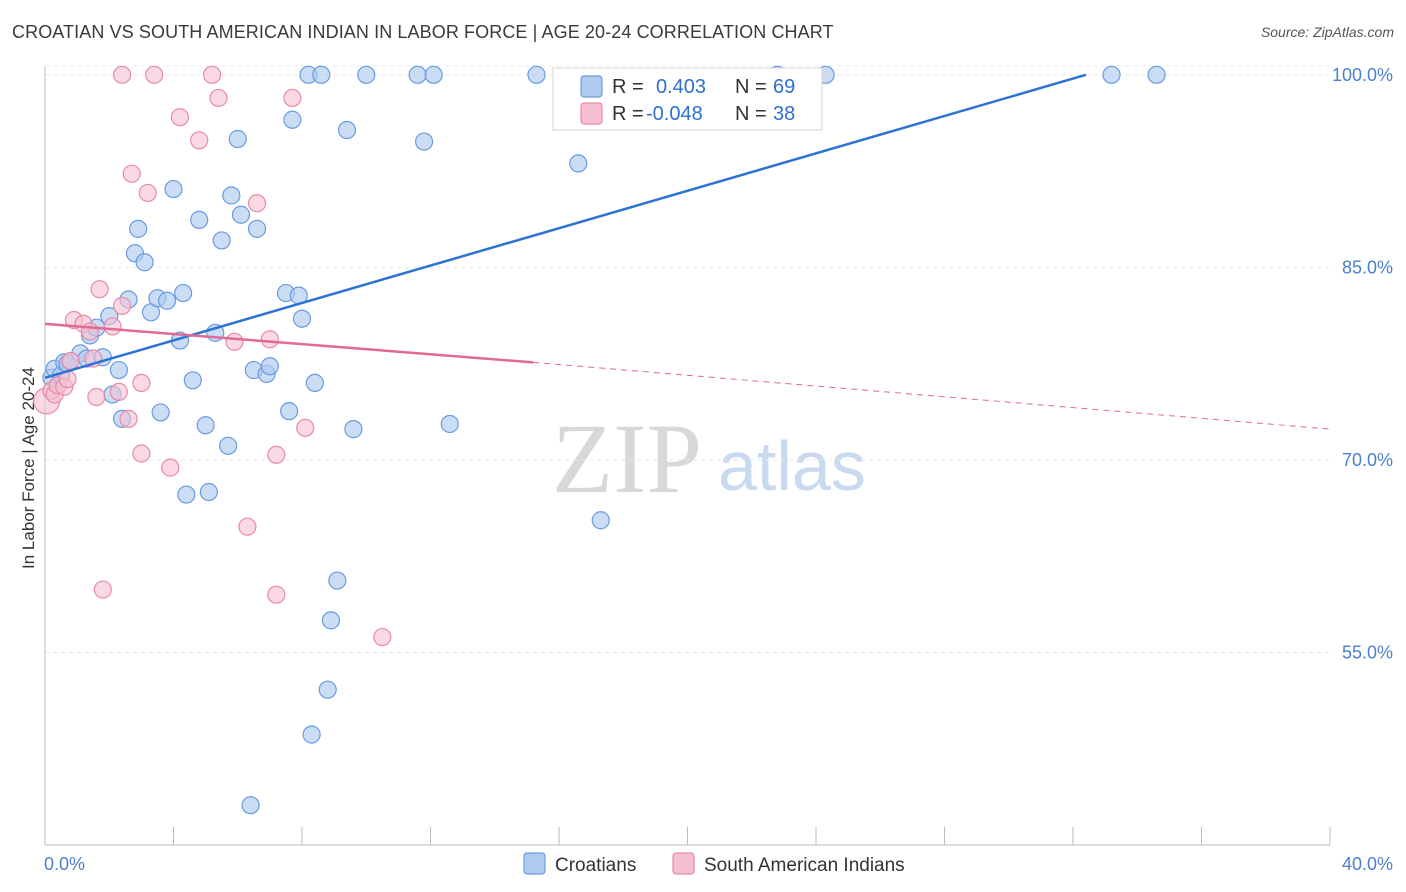 Image resolution: width=1406 pixels, height=892 pixels. I want to click on sai-n-value: 38, so click(784, 114).